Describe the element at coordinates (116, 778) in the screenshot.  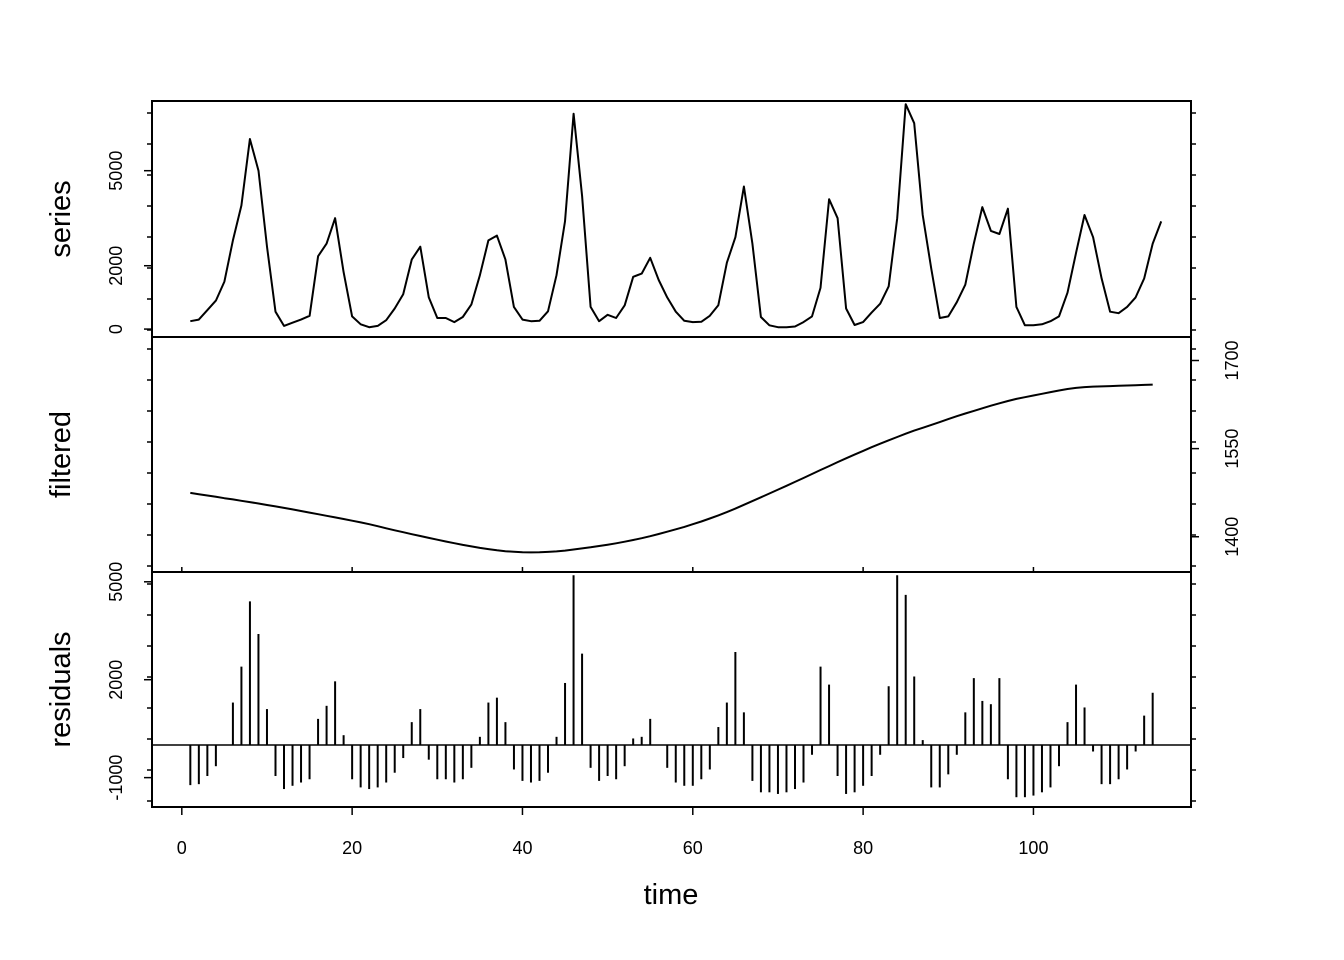
I see `residuals-y-tick-label: -1000` at that location.